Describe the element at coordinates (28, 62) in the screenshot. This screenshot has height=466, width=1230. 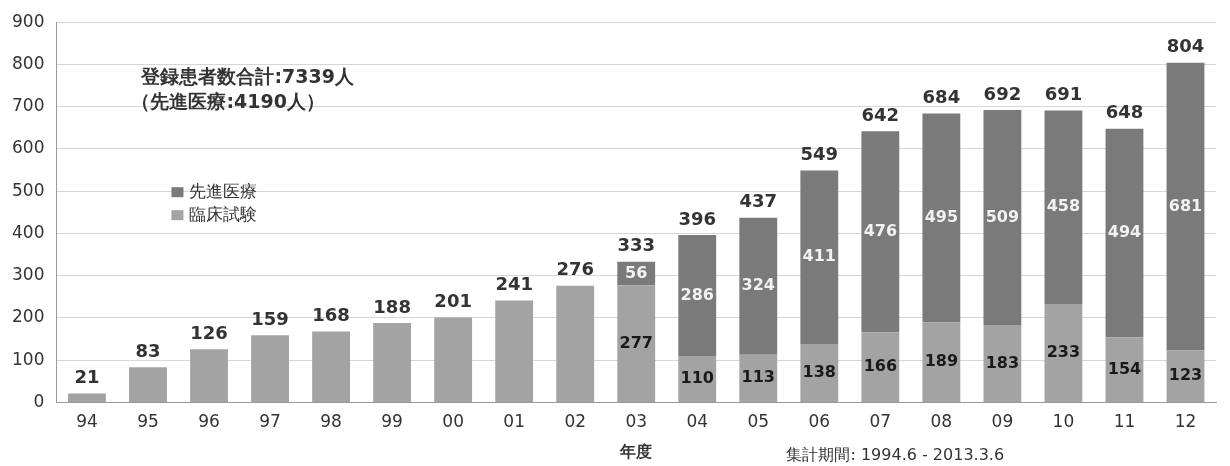
I see `y-tick-label: 800` at that location.